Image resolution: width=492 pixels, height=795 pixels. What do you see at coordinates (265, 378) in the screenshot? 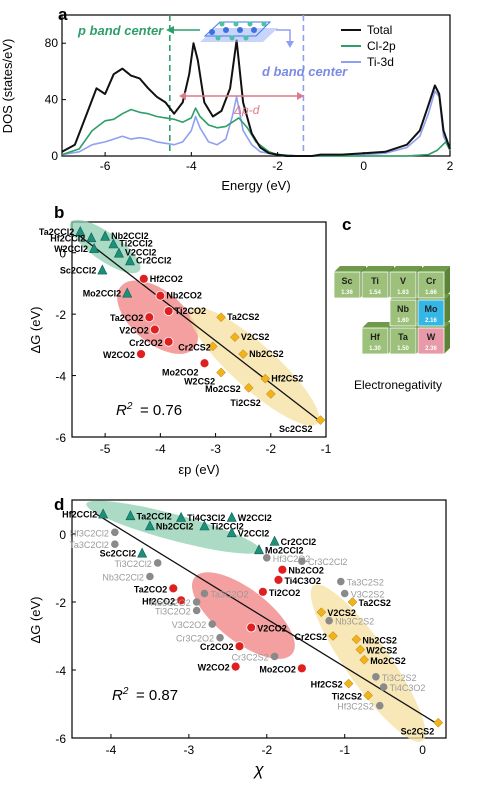
I see `point-Hf2CS2` at bounding box center [265, 378].